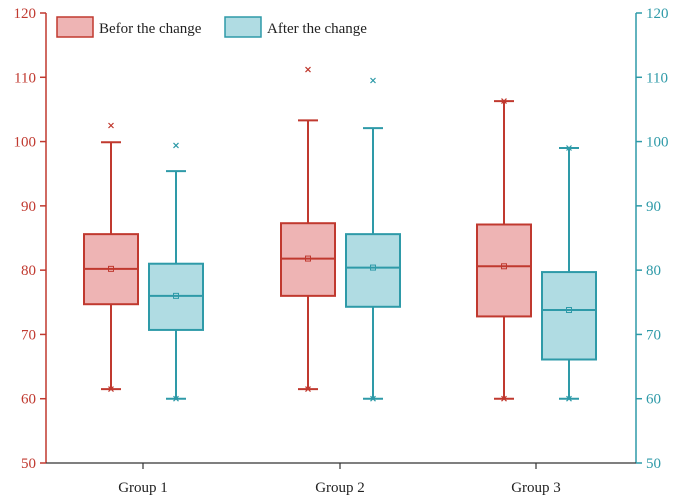  I want to click on left-tick-label: 50, so click(28, 464).